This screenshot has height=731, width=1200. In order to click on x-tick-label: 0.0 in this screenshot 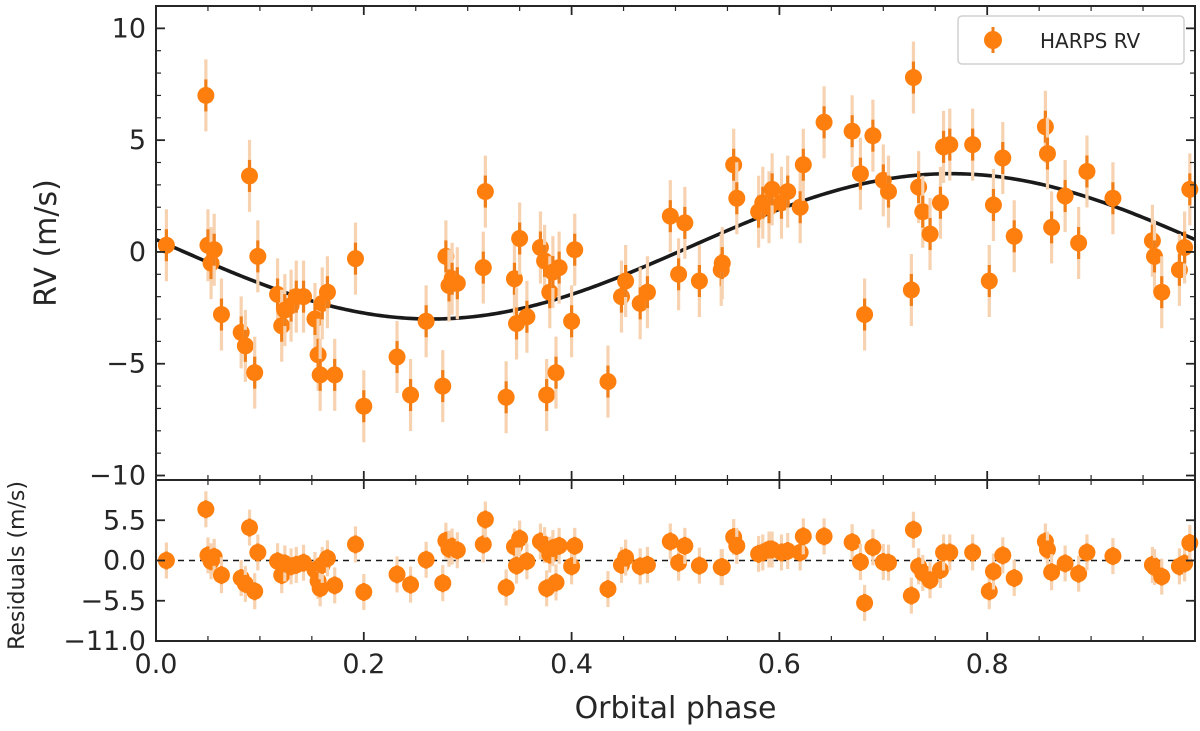, I will do `click(156, 664)`.